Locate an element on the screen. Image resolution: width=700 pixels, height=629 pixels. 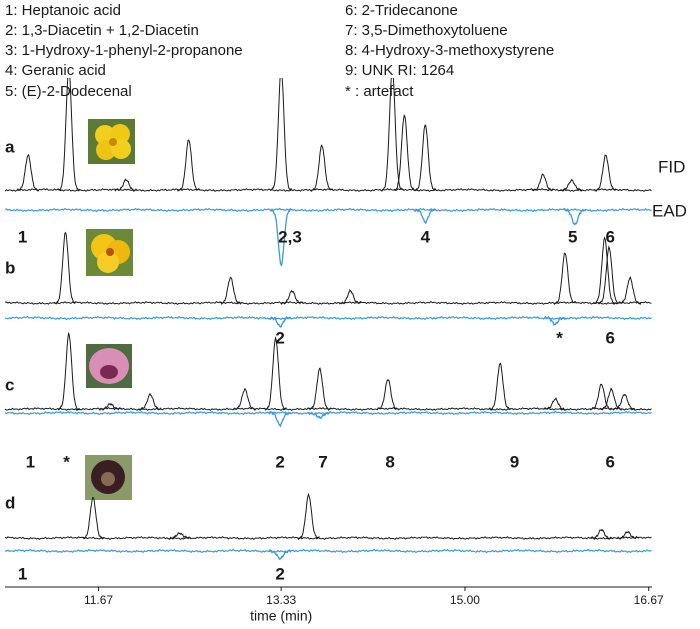
legend-item: 8: 4-Hydroxy-3-methoxystyrene is located at coordinates (449, 50).